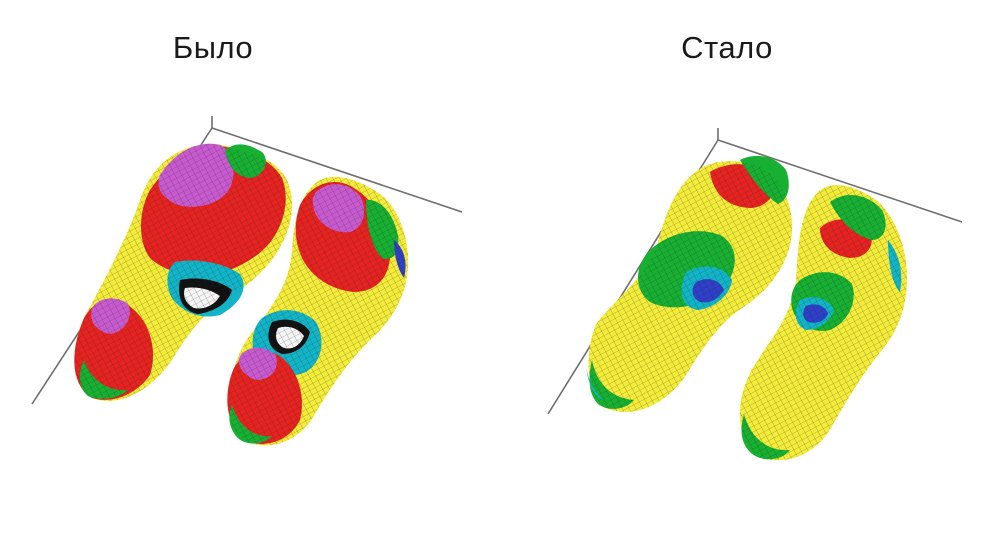  Describe the element at coordinates (213, 47) in the screenshot. I see `caption-before: Было` at that location.